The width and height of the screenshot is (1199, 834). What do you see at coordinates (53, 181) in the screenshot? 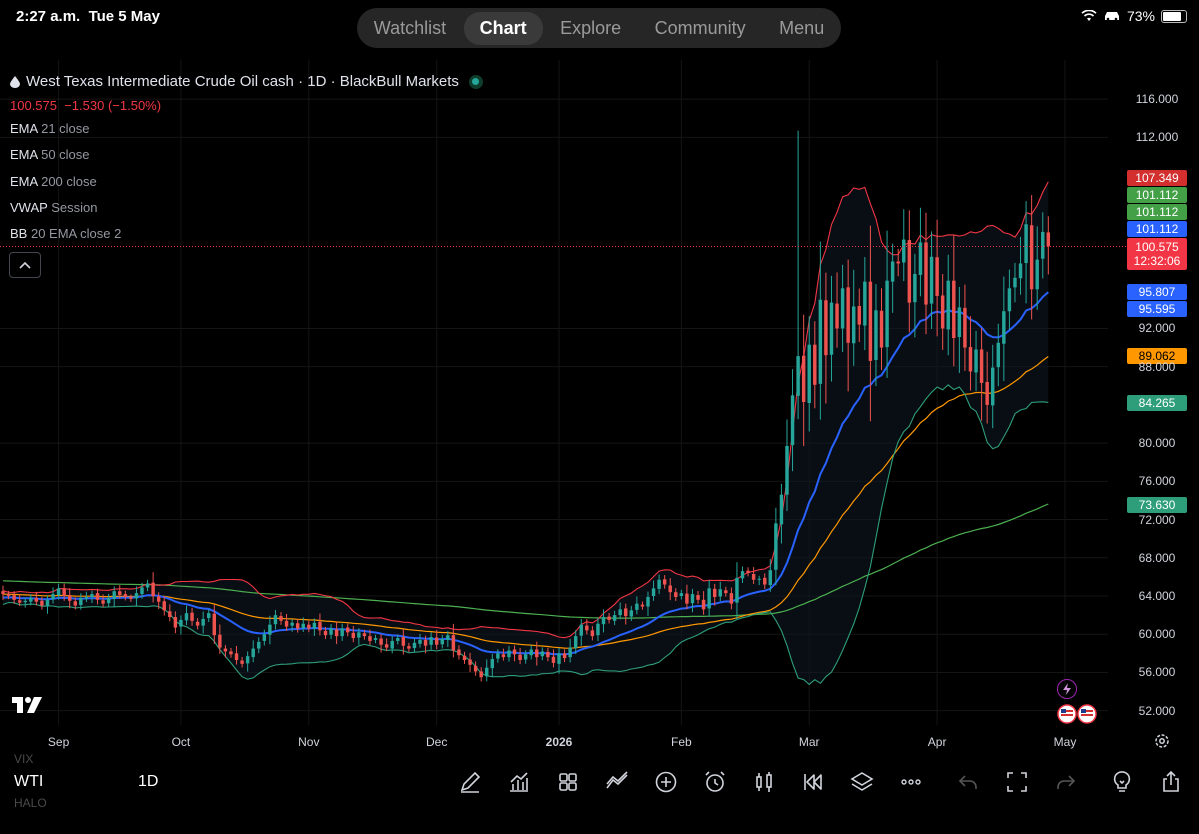
I see `indicator-legend-item: EMA 200 close` at bounding box center [53, 181].